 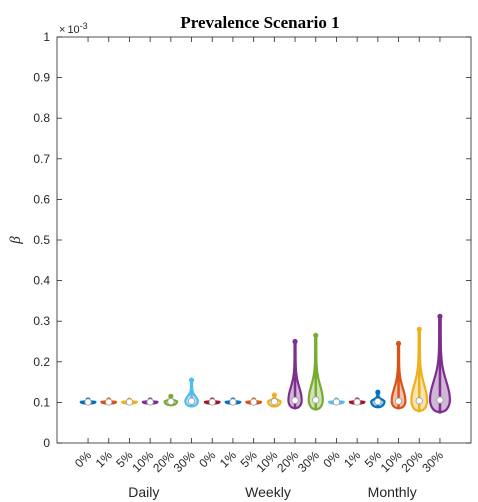 What do you see at coordinates (41, 321) in the screenshot?
I see `y-tick-label: 0.3` at bounding box center [41, 321].